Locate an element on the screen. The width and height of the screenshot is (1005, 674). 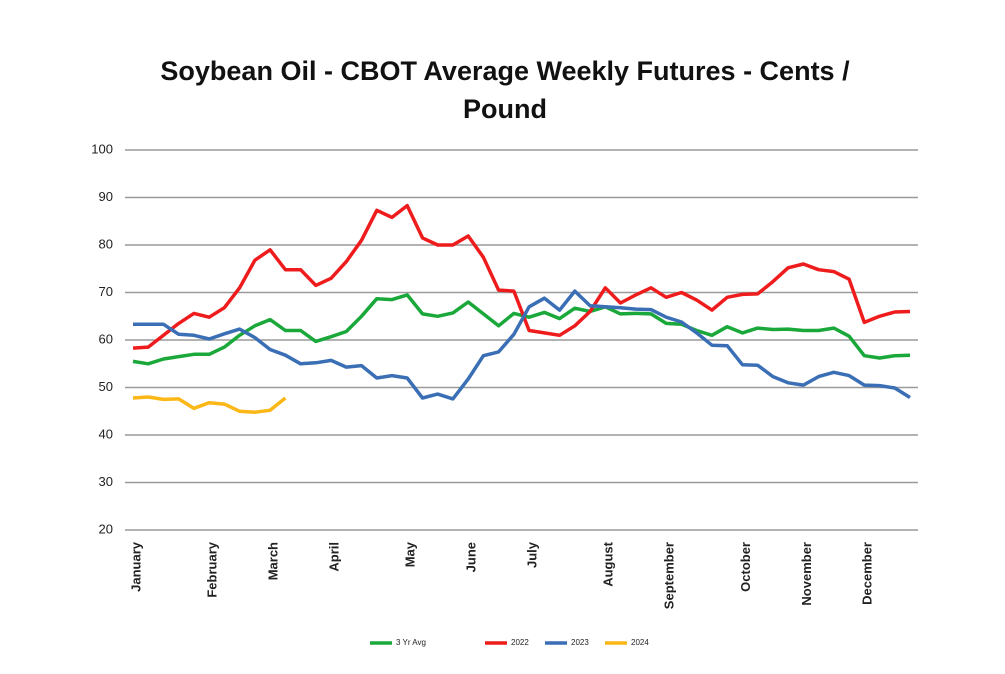
y-tick-label: 40 is located at coordinates (106, 433).